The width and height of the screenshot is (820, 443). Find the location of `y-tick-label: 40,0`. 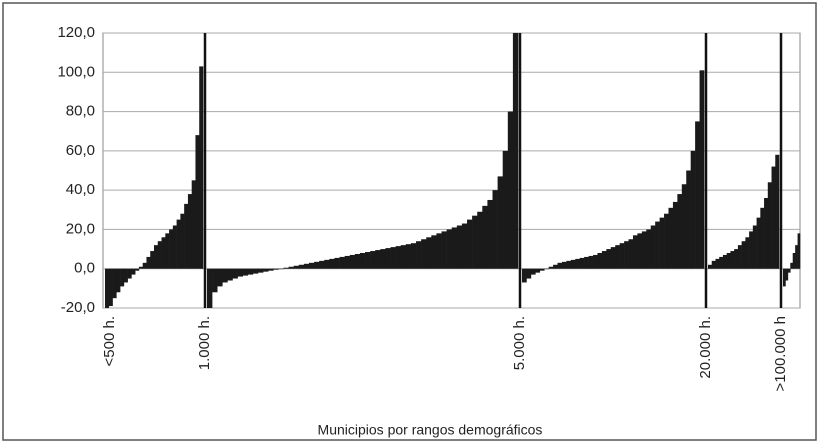

y-tick-label: 40,0 is located at coordinates (80, 189).